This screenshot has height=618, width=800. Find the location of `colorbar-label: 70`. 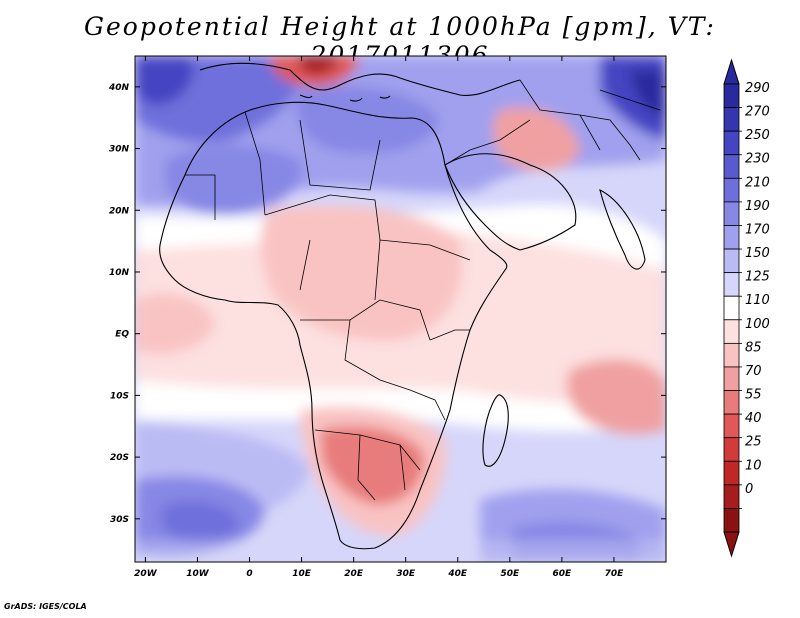

colorbar-label: 70 is located at coordinates (753, 371).